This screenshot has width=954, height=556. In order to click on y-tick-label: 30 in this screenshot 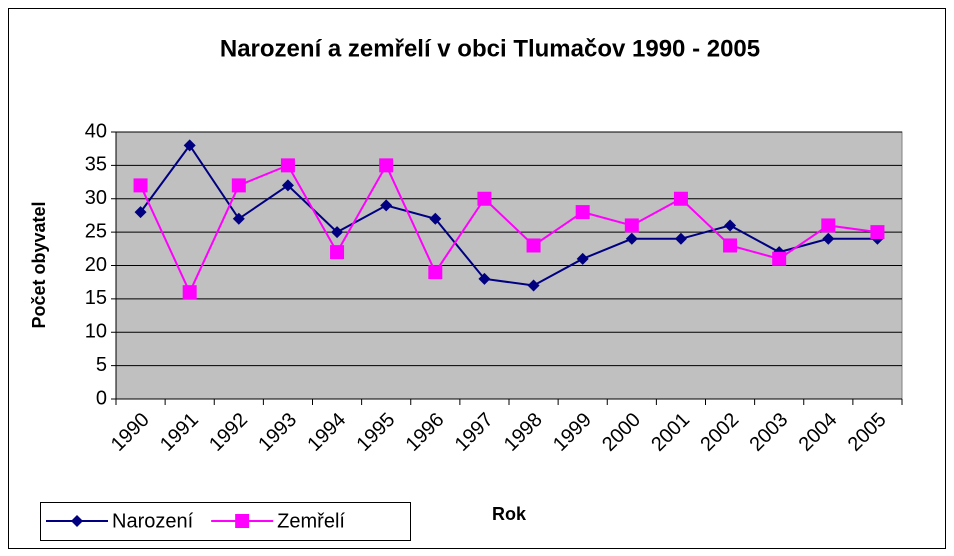, I will do `click(96, 198)`.